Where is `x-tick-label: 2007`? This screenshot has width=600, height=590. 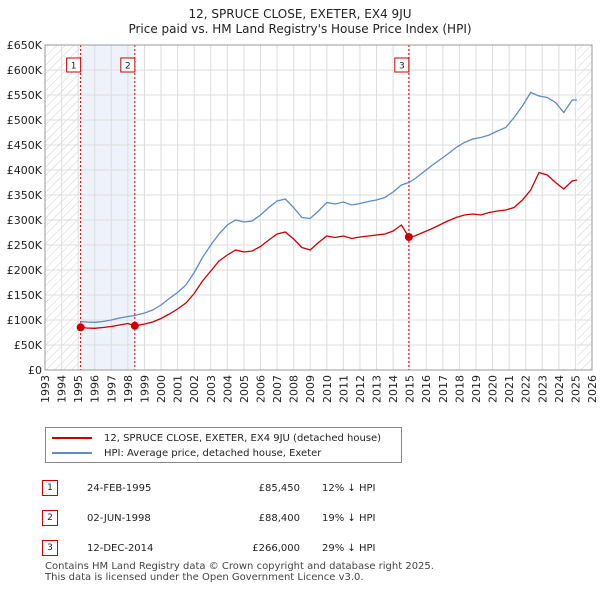 x-tick-label: 2007 is located at coordinates (277, 389).